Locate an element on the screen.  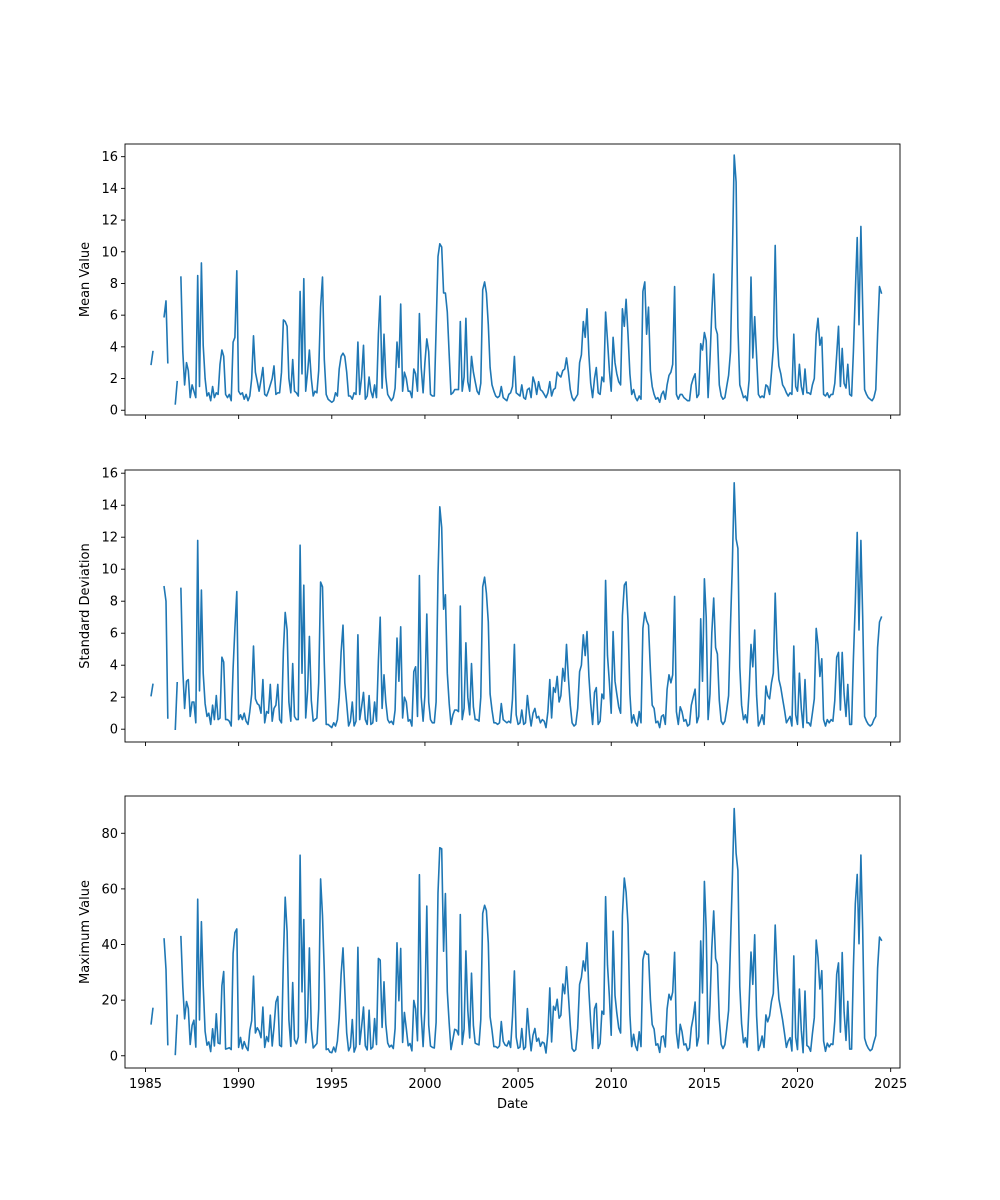
x-tick-label: 2010 is located at coordinates (611, 1084).